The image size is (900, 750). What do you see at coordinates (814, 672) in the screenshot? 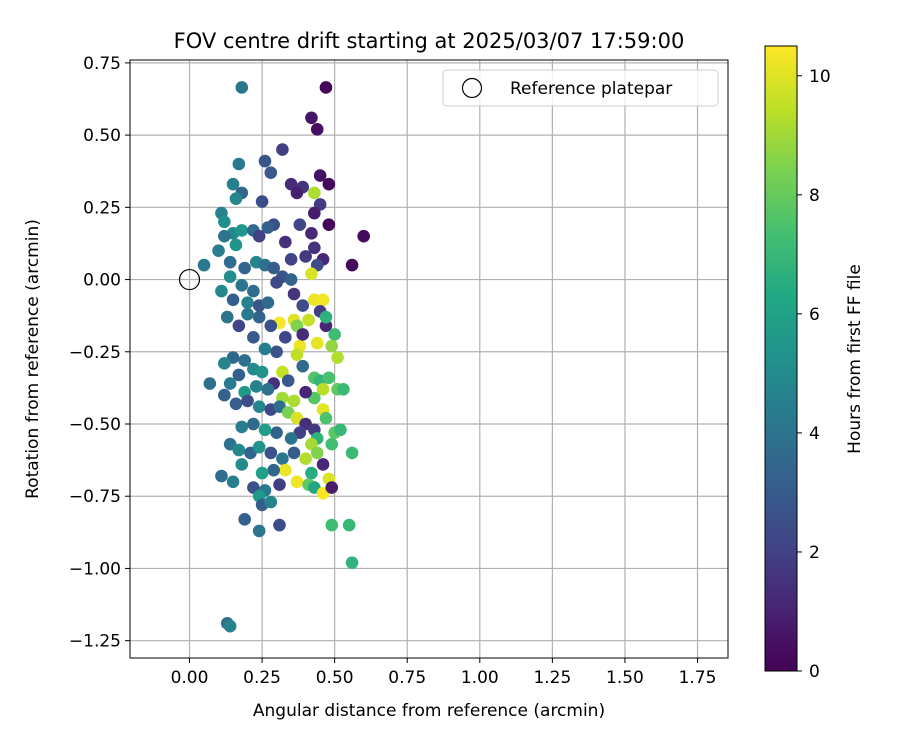
I see `colorbar-tick-label: 0` at bounding box center [814, 672].